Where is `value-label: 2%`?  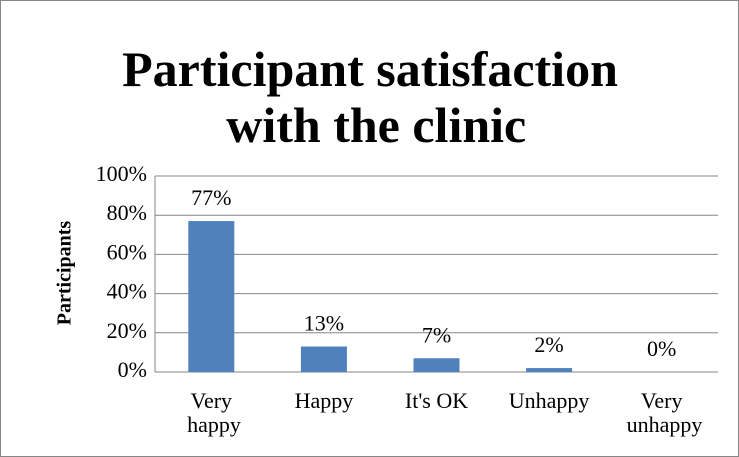 value-label: 2% is located at coordinates (548, 344).